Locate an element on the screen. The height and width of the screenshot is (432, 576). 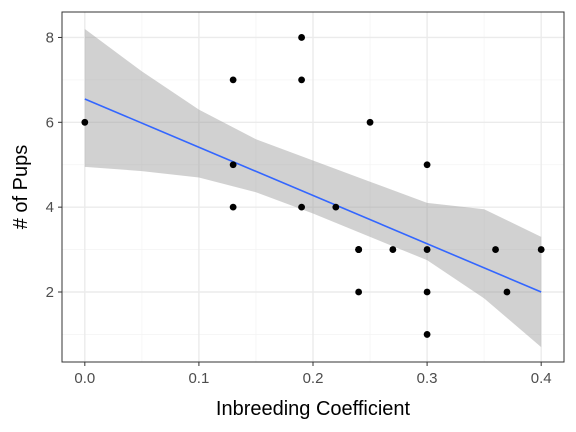
y-tick-label: 2 is located at coordinates (50, 292).